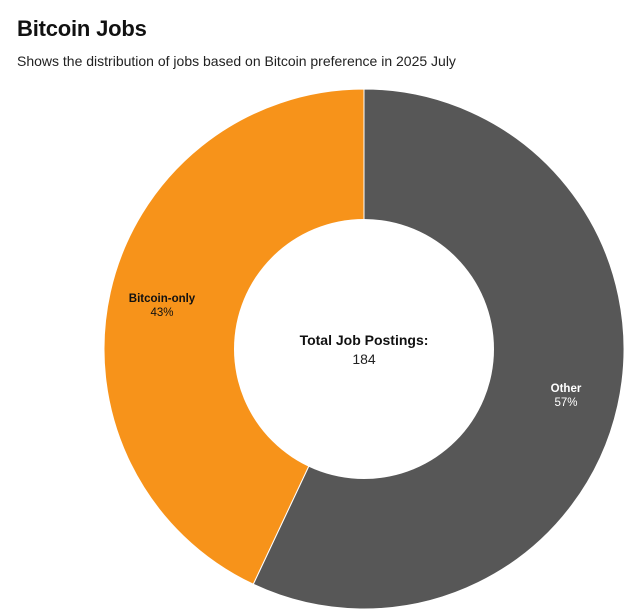  What do you see at coordinates (161, 313) in the screenshot?
I see `slice-label-value: 43%` at bounding box center [161, 313].